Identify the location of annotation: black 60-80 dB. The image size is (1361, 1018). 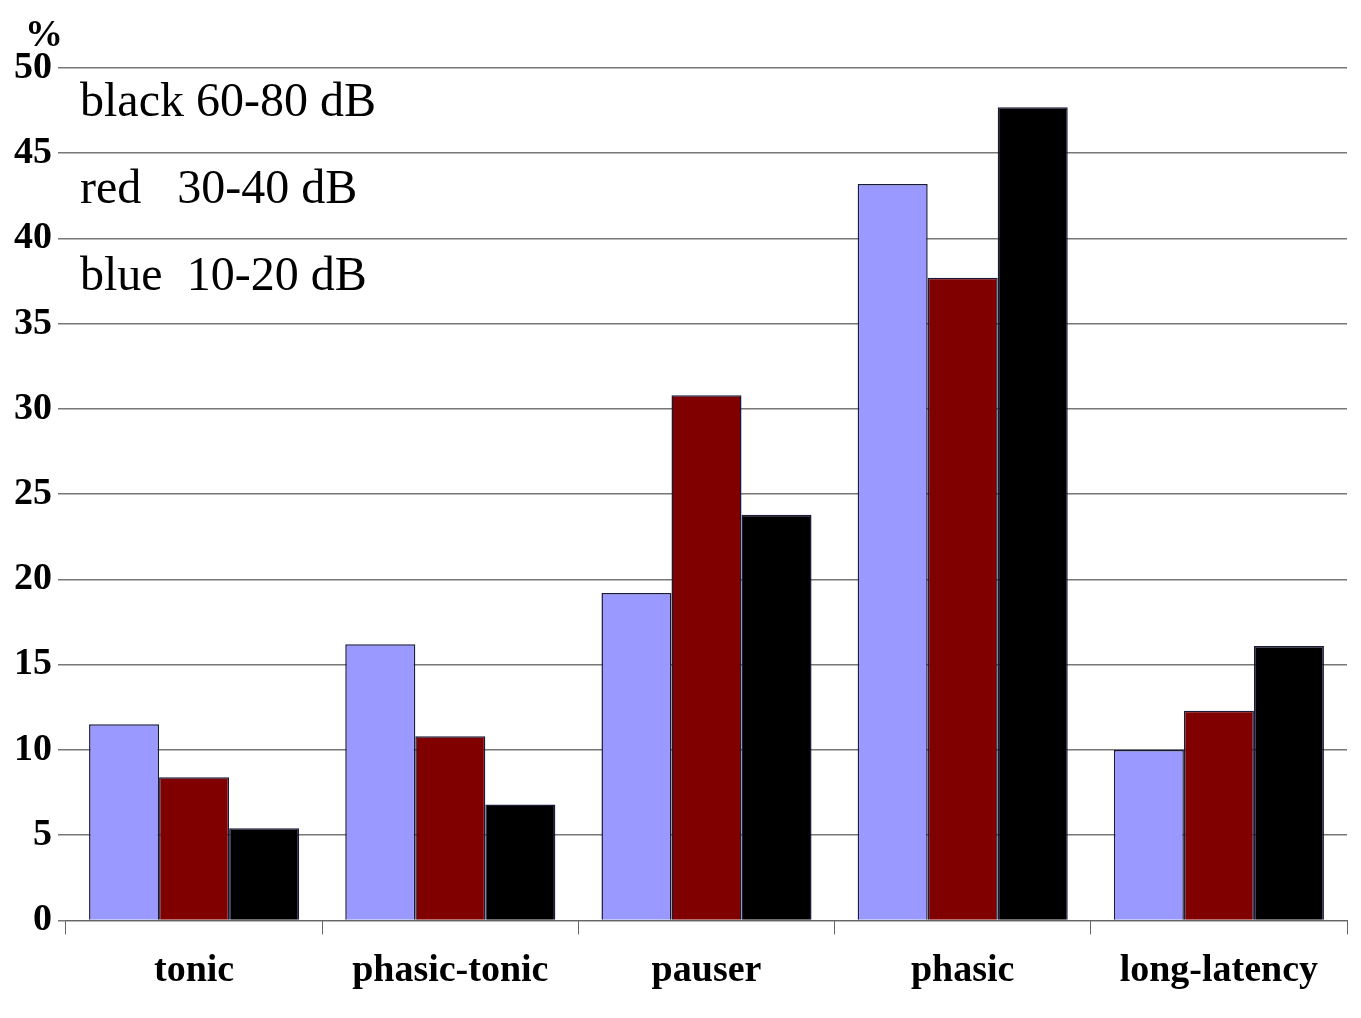
(228, 99).